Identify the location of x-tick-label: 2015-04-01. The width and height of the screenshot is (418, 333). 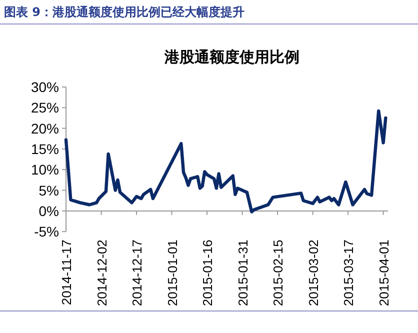
(384, 273).